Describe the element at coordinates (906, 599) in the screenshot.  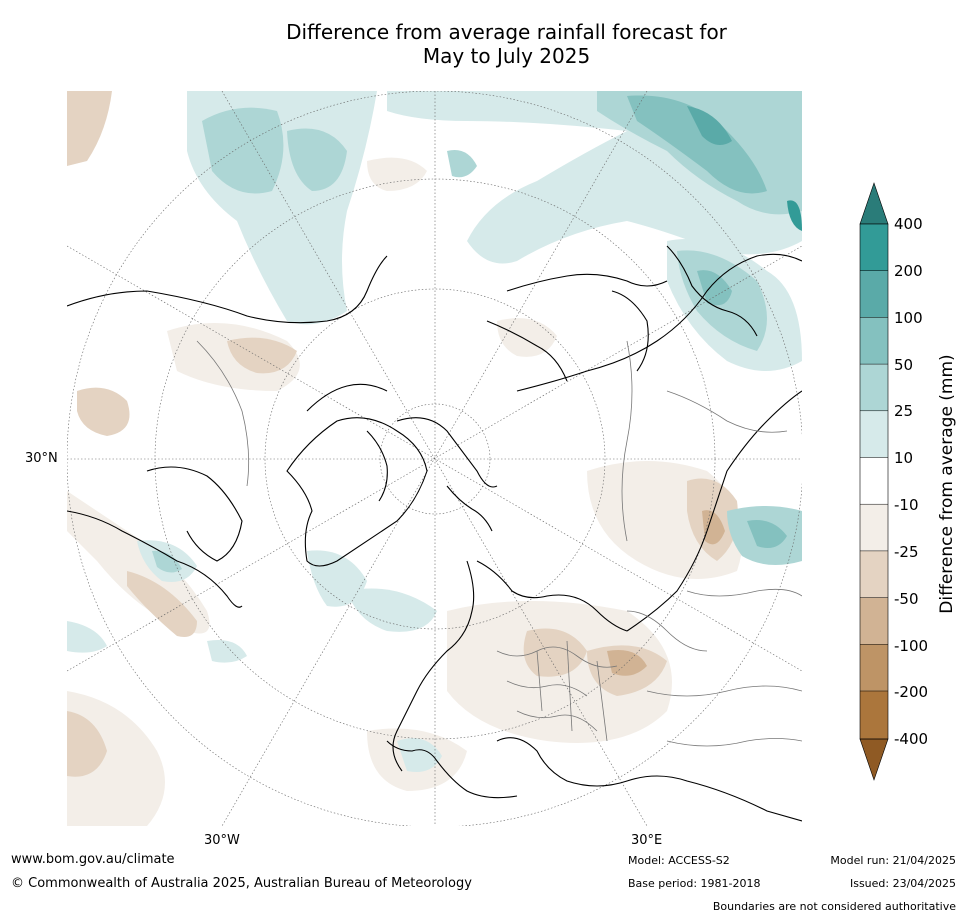
I see `colorbar-tick-m50: -50` at that location.